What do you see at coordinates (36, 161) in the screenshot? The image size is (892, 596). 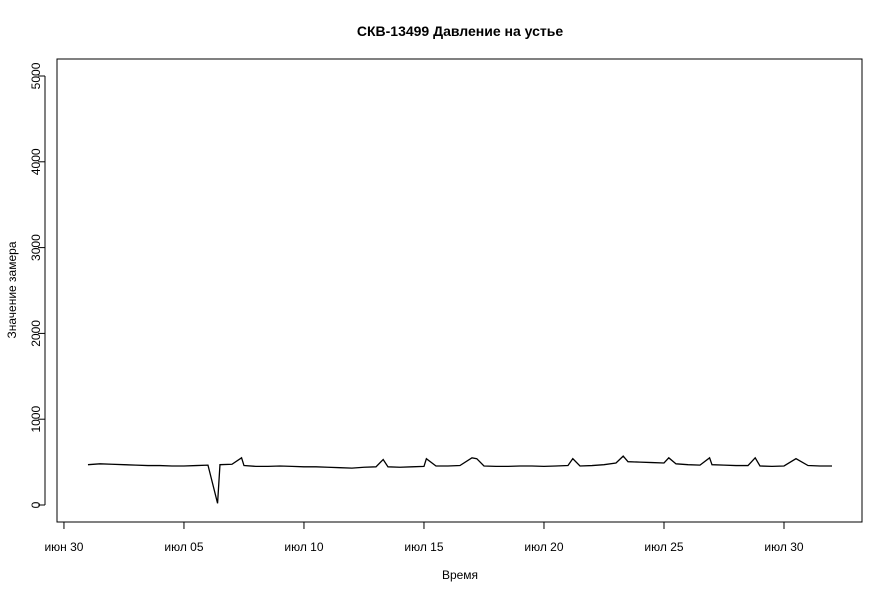 I see `y-tick-label: 4000` at bounding box center [36, 161].